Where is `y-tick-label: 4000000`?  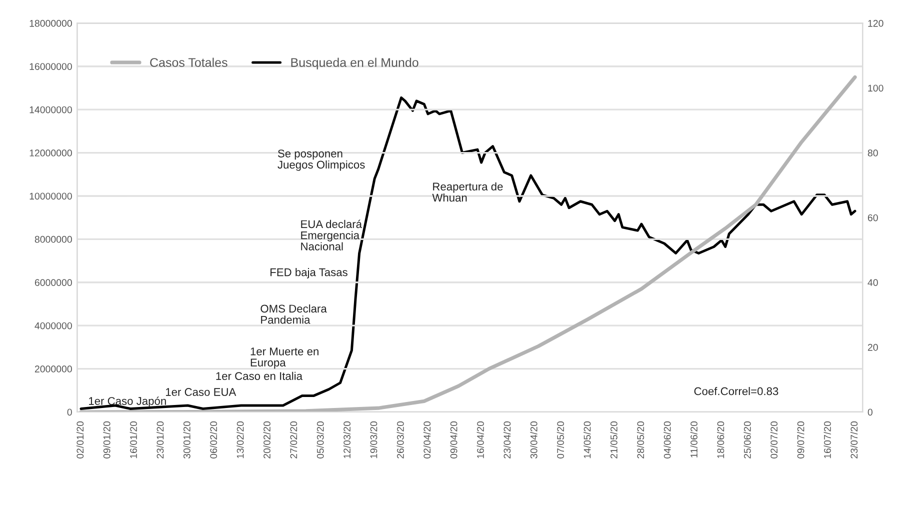
y-tick-label: 4000000 is located at coordinates (53, 326).